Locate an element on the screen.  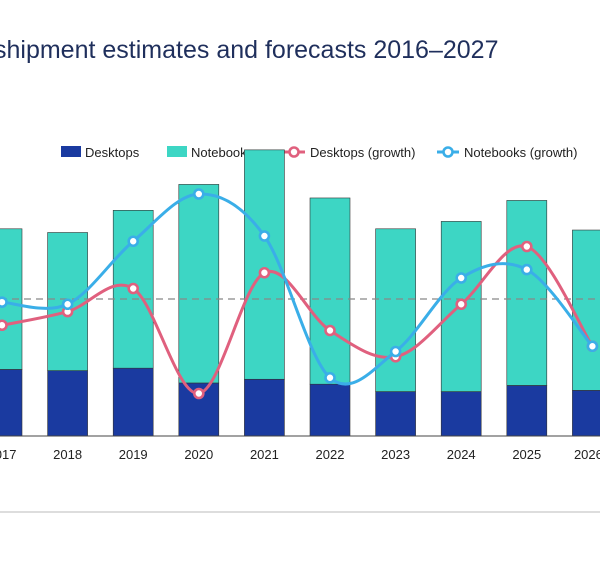
x-tick-2019: 2019 is located at coordinates (133, 454).